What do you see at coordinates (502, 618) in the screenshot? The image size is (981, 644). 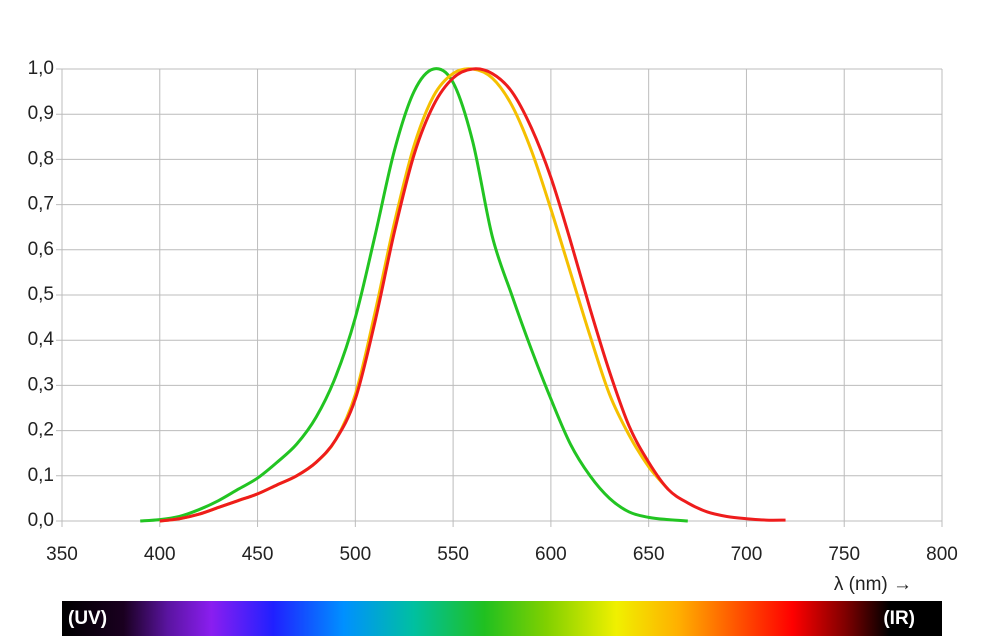 I see `spectrum-bar` at bounding box center [502, 618].